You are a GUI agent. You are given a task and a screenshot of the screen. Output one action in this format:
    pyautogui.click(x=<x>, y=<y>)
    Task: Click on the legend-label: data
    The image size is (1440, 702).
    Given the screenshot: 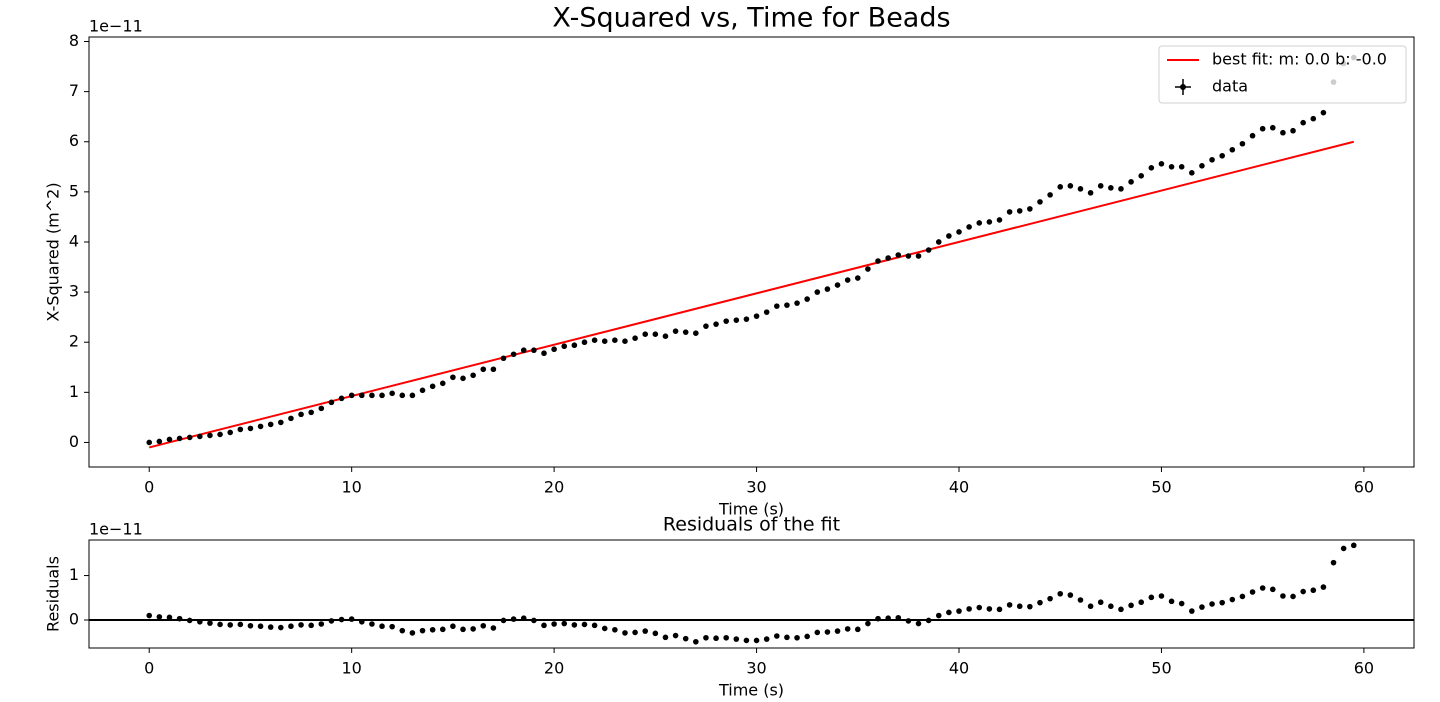 What is the action you would take?
    pyautogui.click(x=1230, y=86)
    